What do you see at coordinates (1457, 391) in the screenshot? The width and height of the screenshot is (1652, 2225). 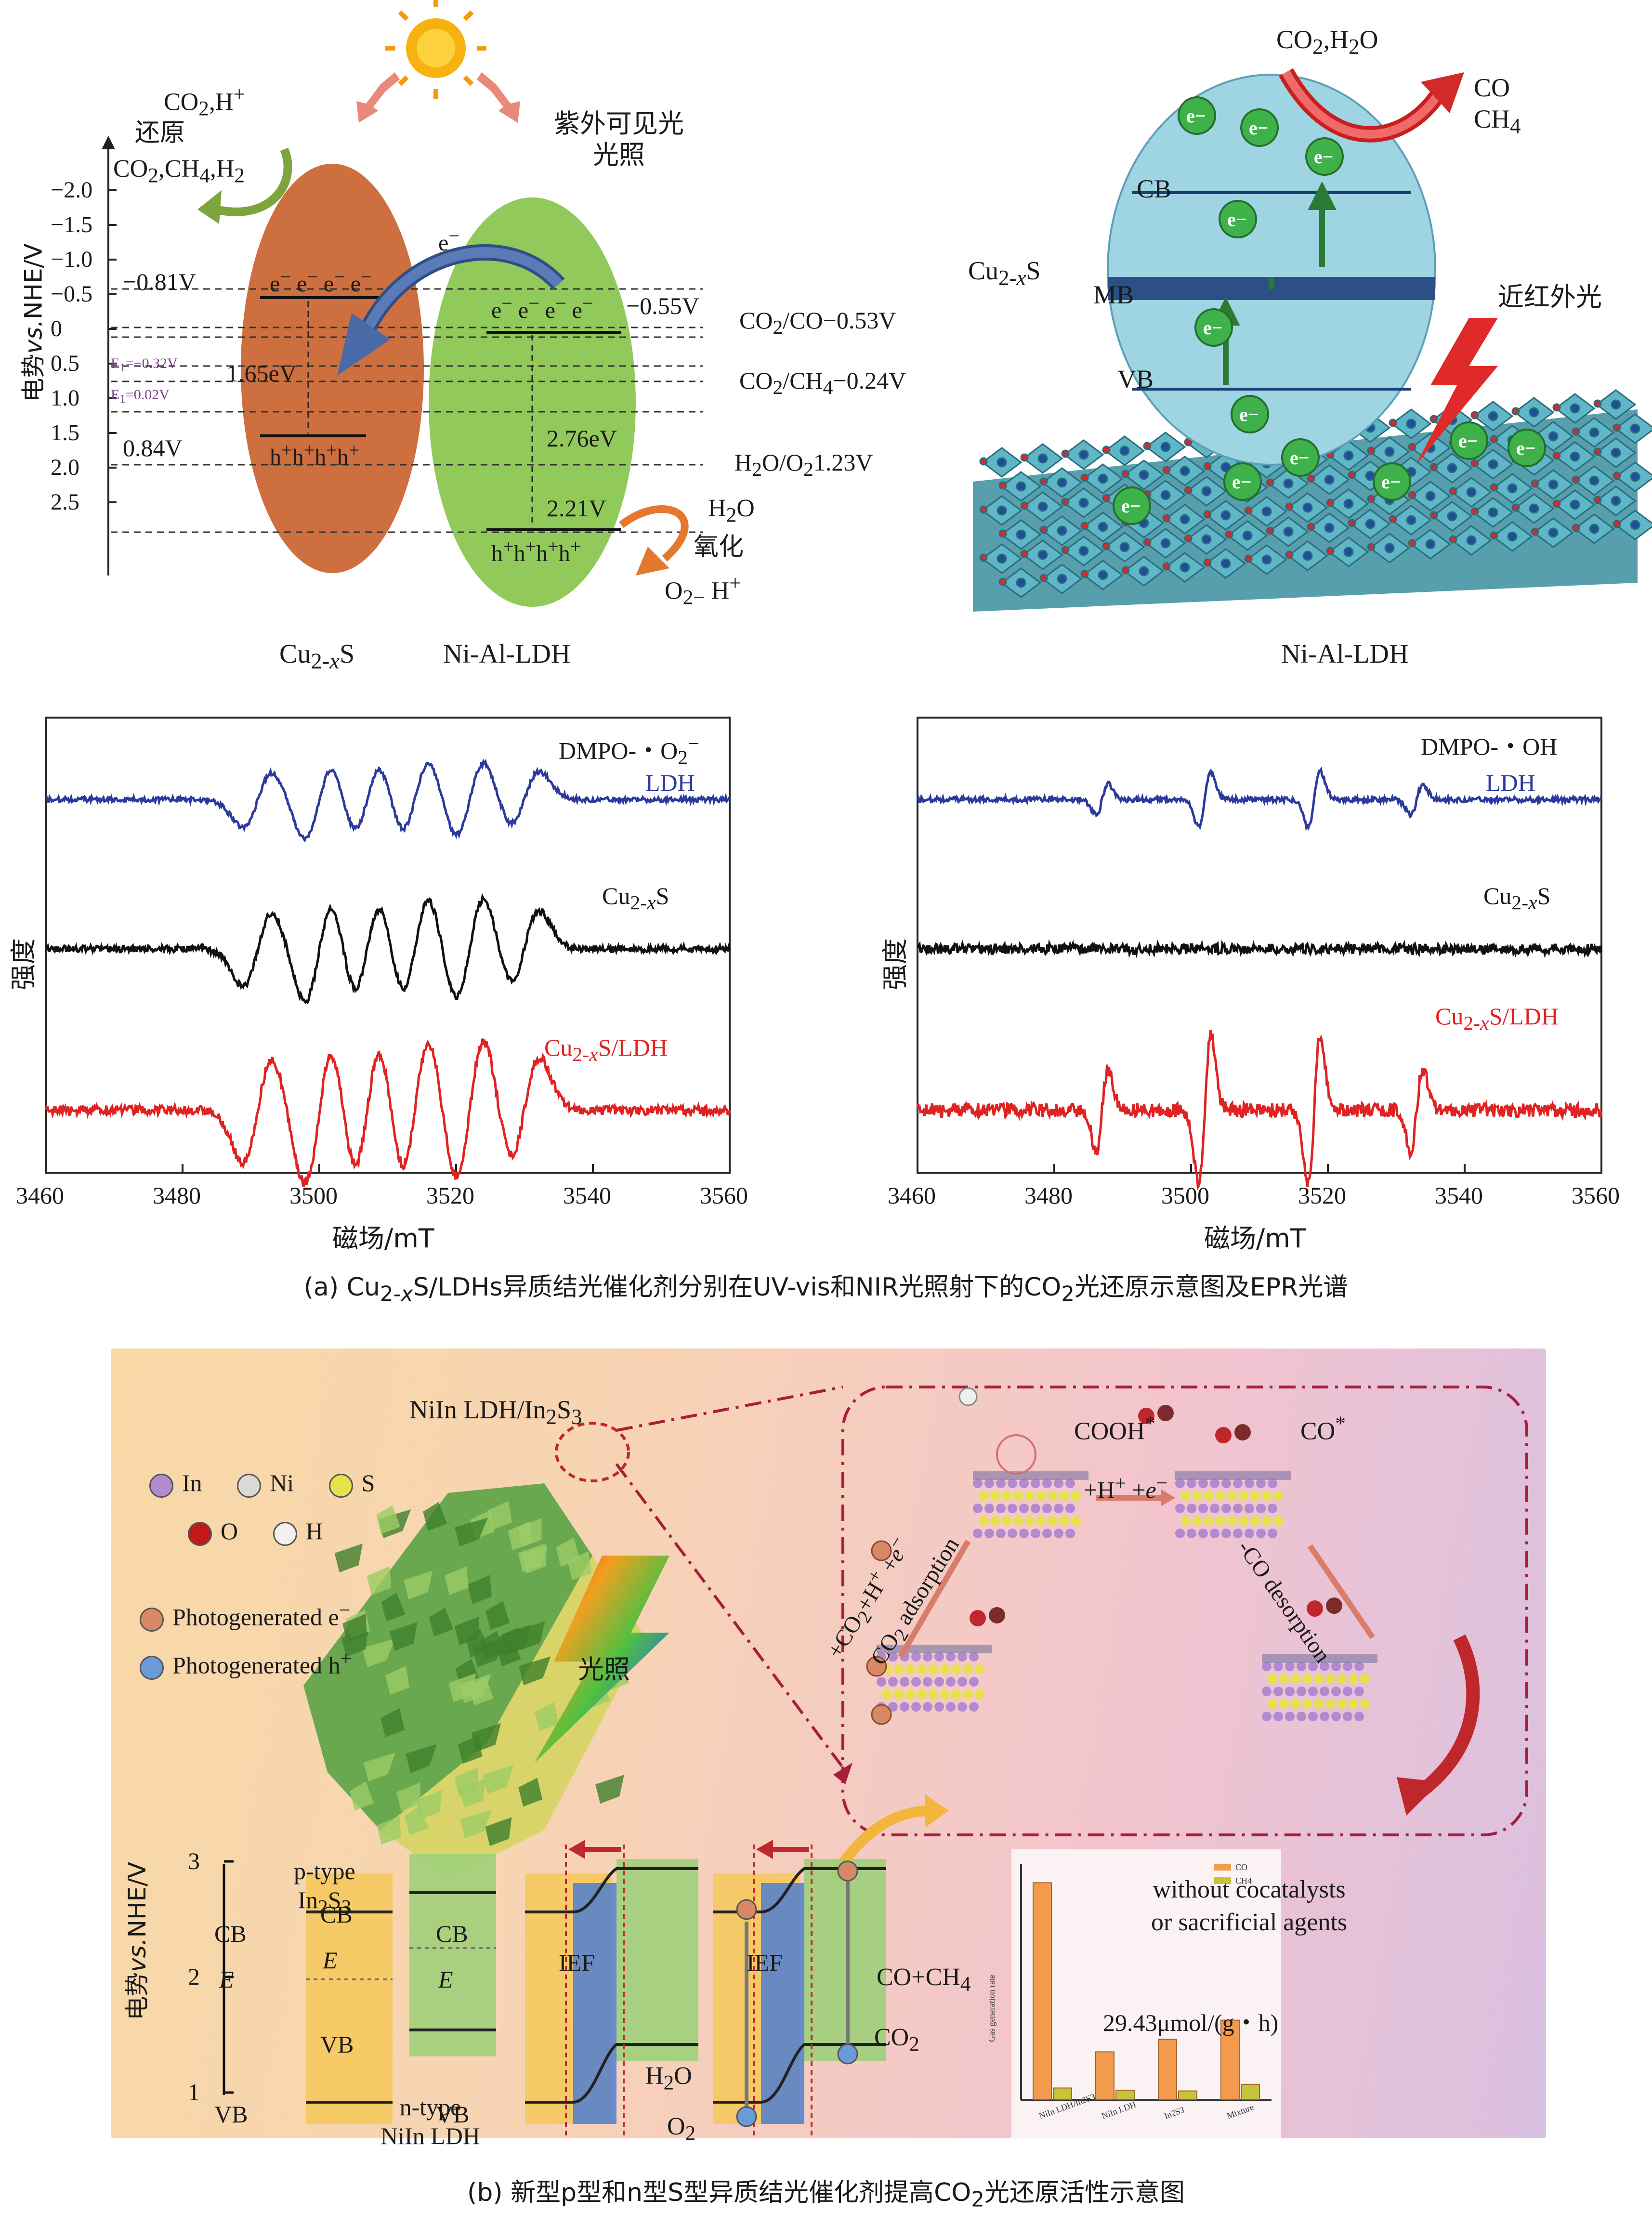 I see `lightning-icon` at bounding box center [1457, 391].